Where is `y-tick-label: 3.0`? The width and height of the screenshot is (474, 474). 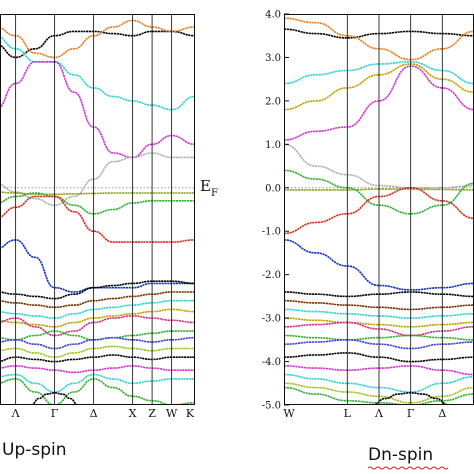 y-tick-label: 3.0 is located at coordinates (273, 58).